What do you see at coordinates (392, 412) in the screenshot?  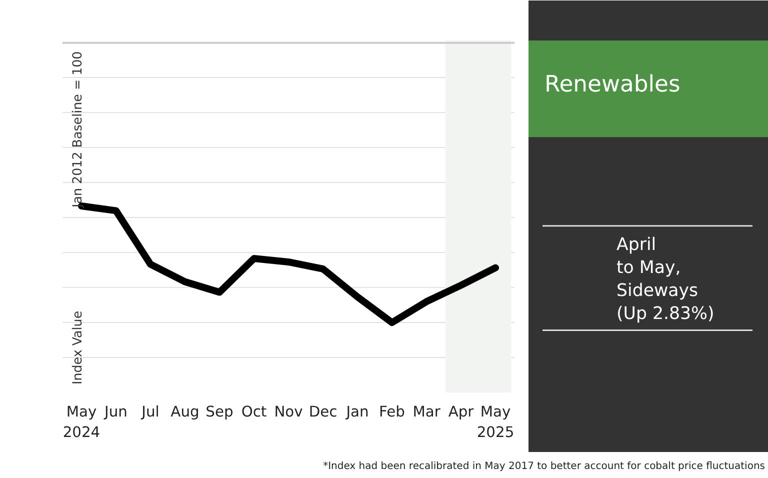 I see `x-tick-label: Feb` at bounding box center [392, 412].